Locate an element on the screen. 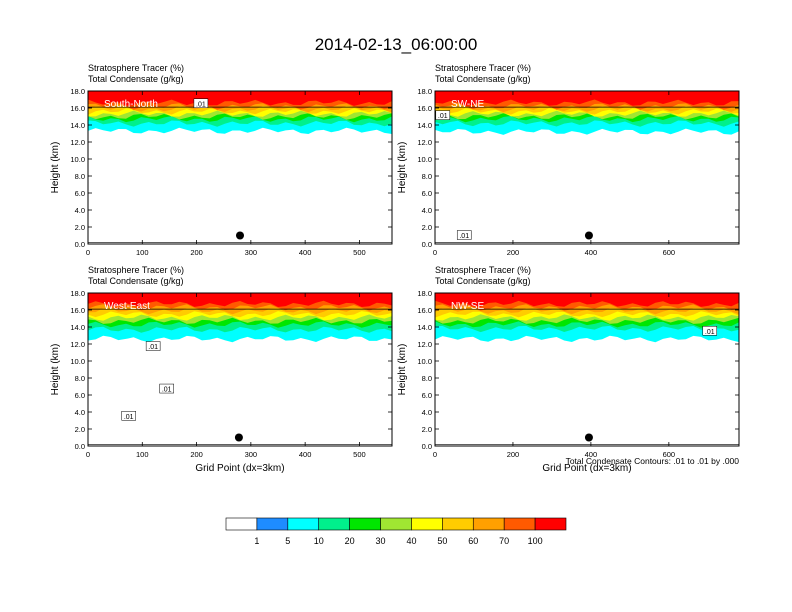 This screenshot has height=612, width=792. figure-title: 2014-02-13_06:00:00 is located at coordinates (396, 44).